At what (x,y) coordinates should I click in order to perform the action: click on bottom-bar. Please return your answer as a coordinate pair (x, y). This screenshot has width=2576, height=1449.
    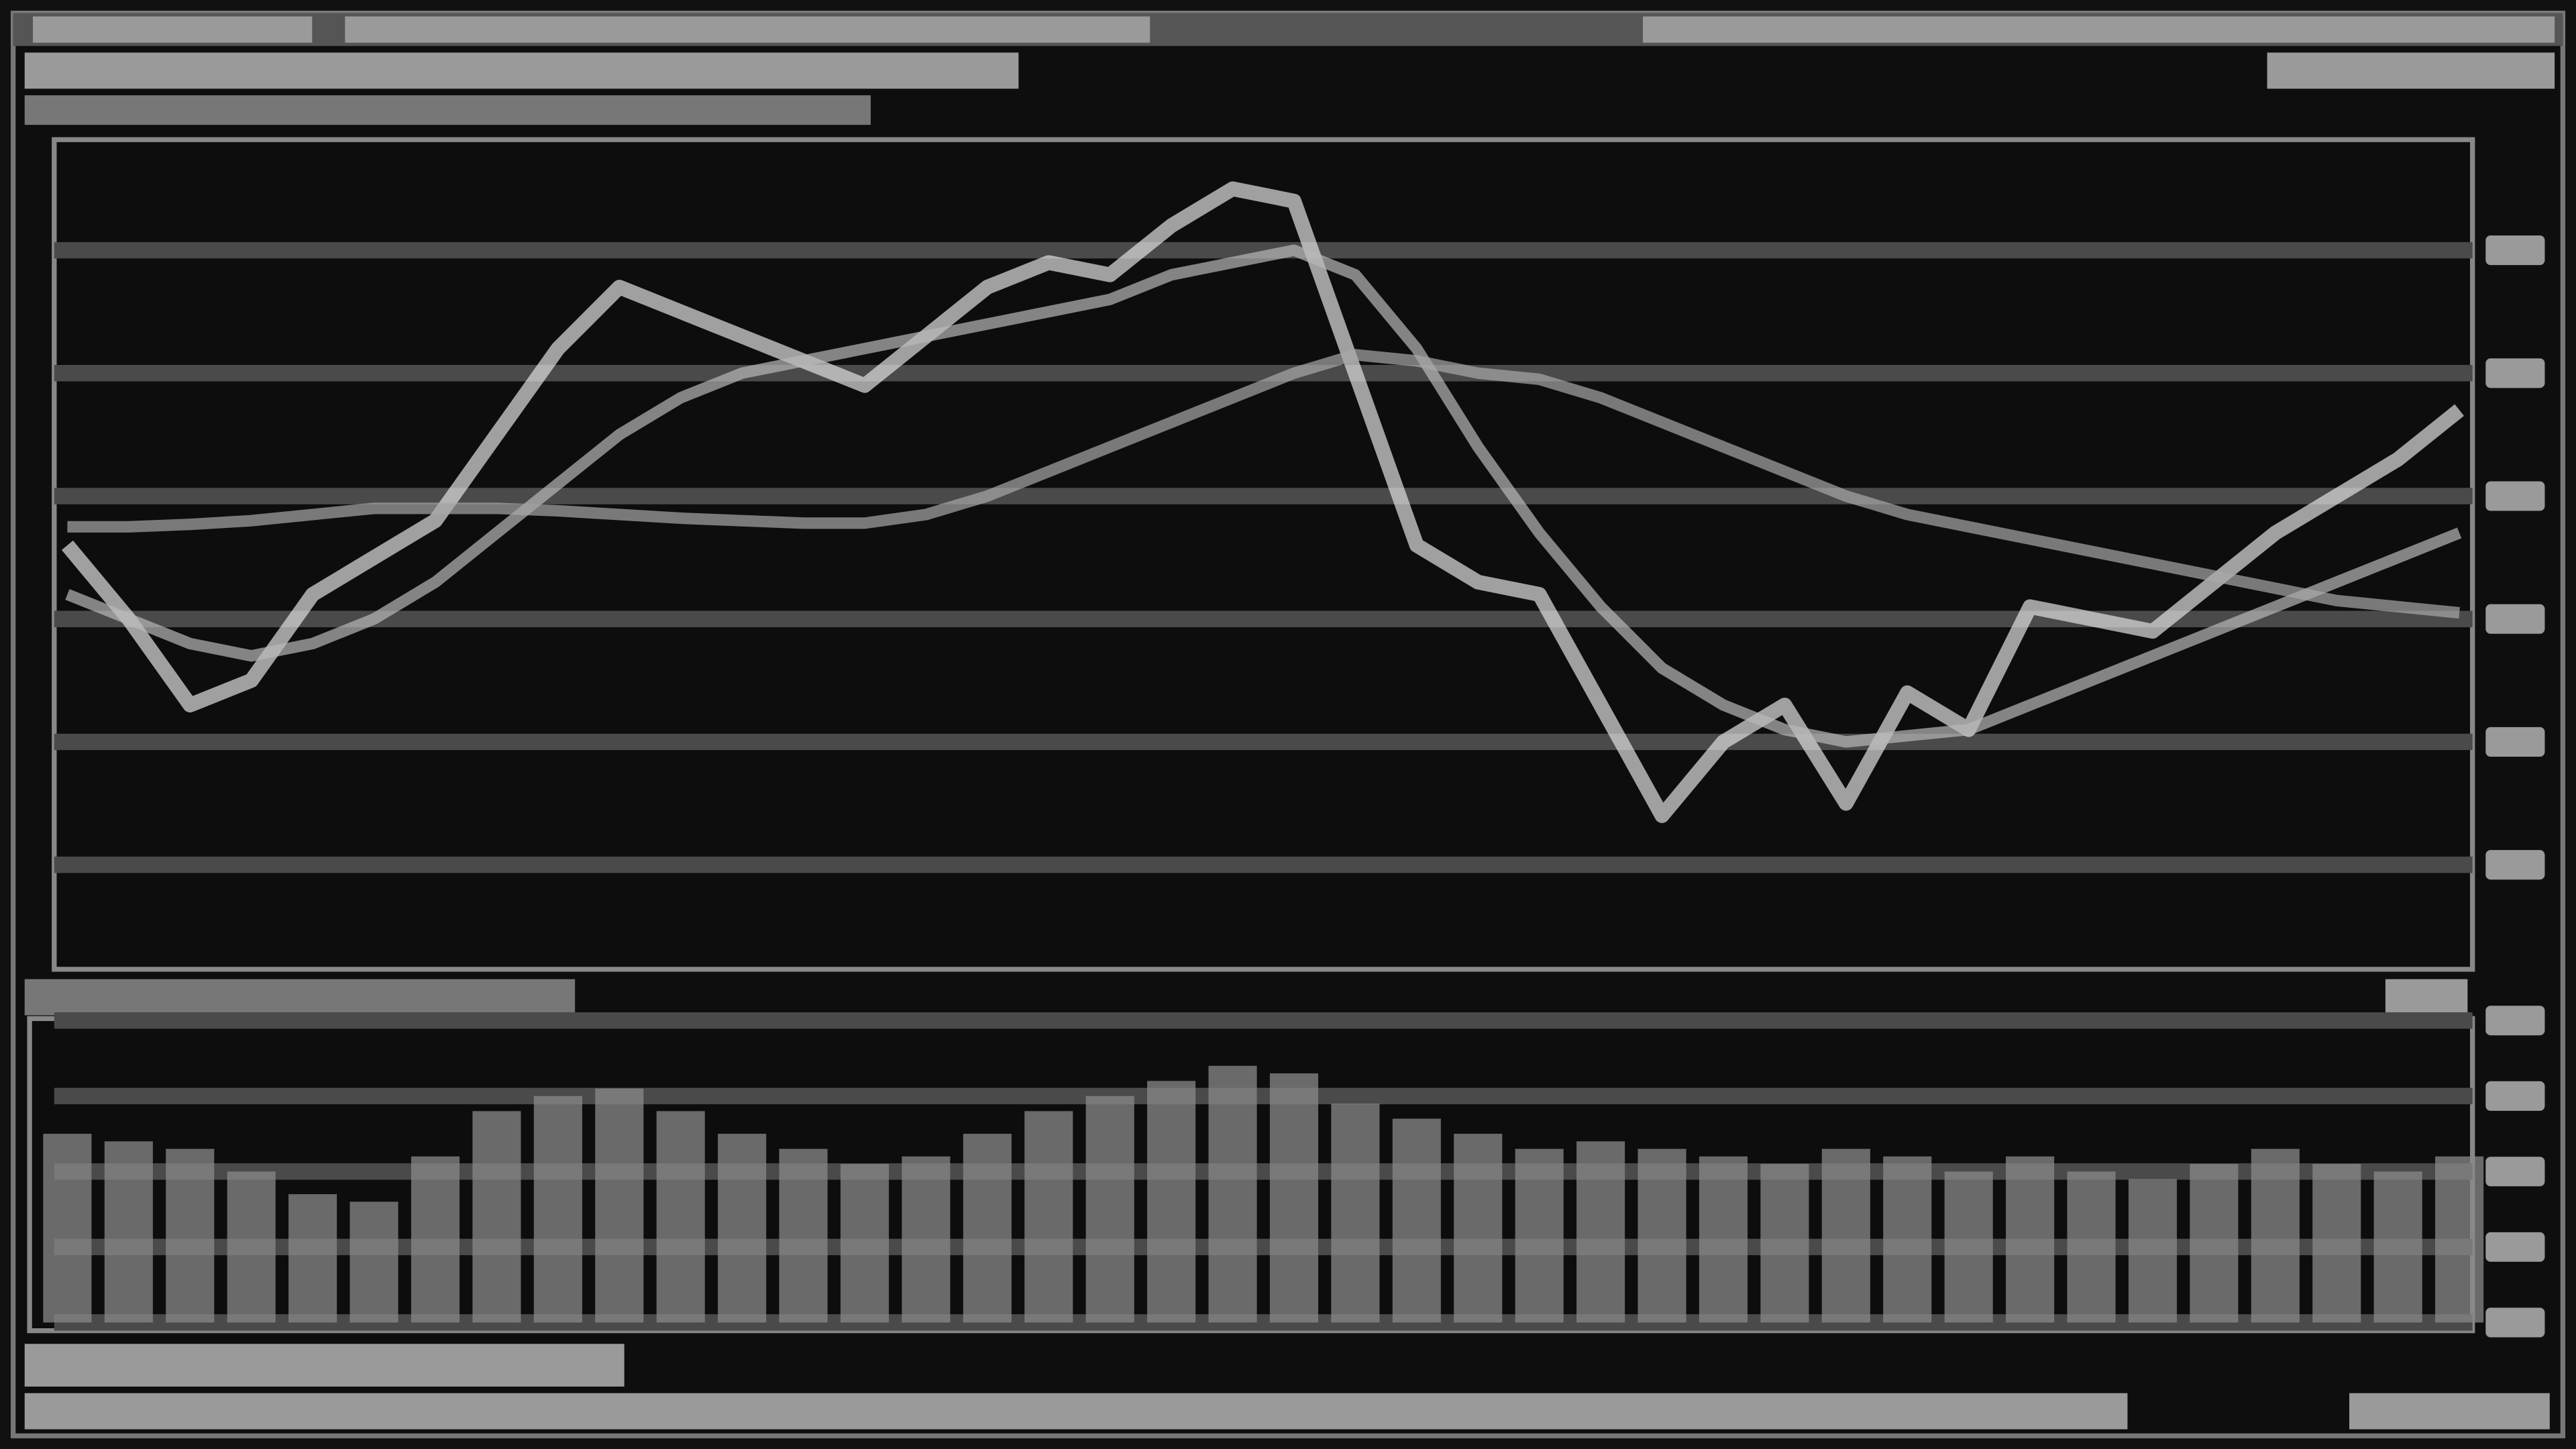
    Looking at the image, I should click on (1287, 1387).